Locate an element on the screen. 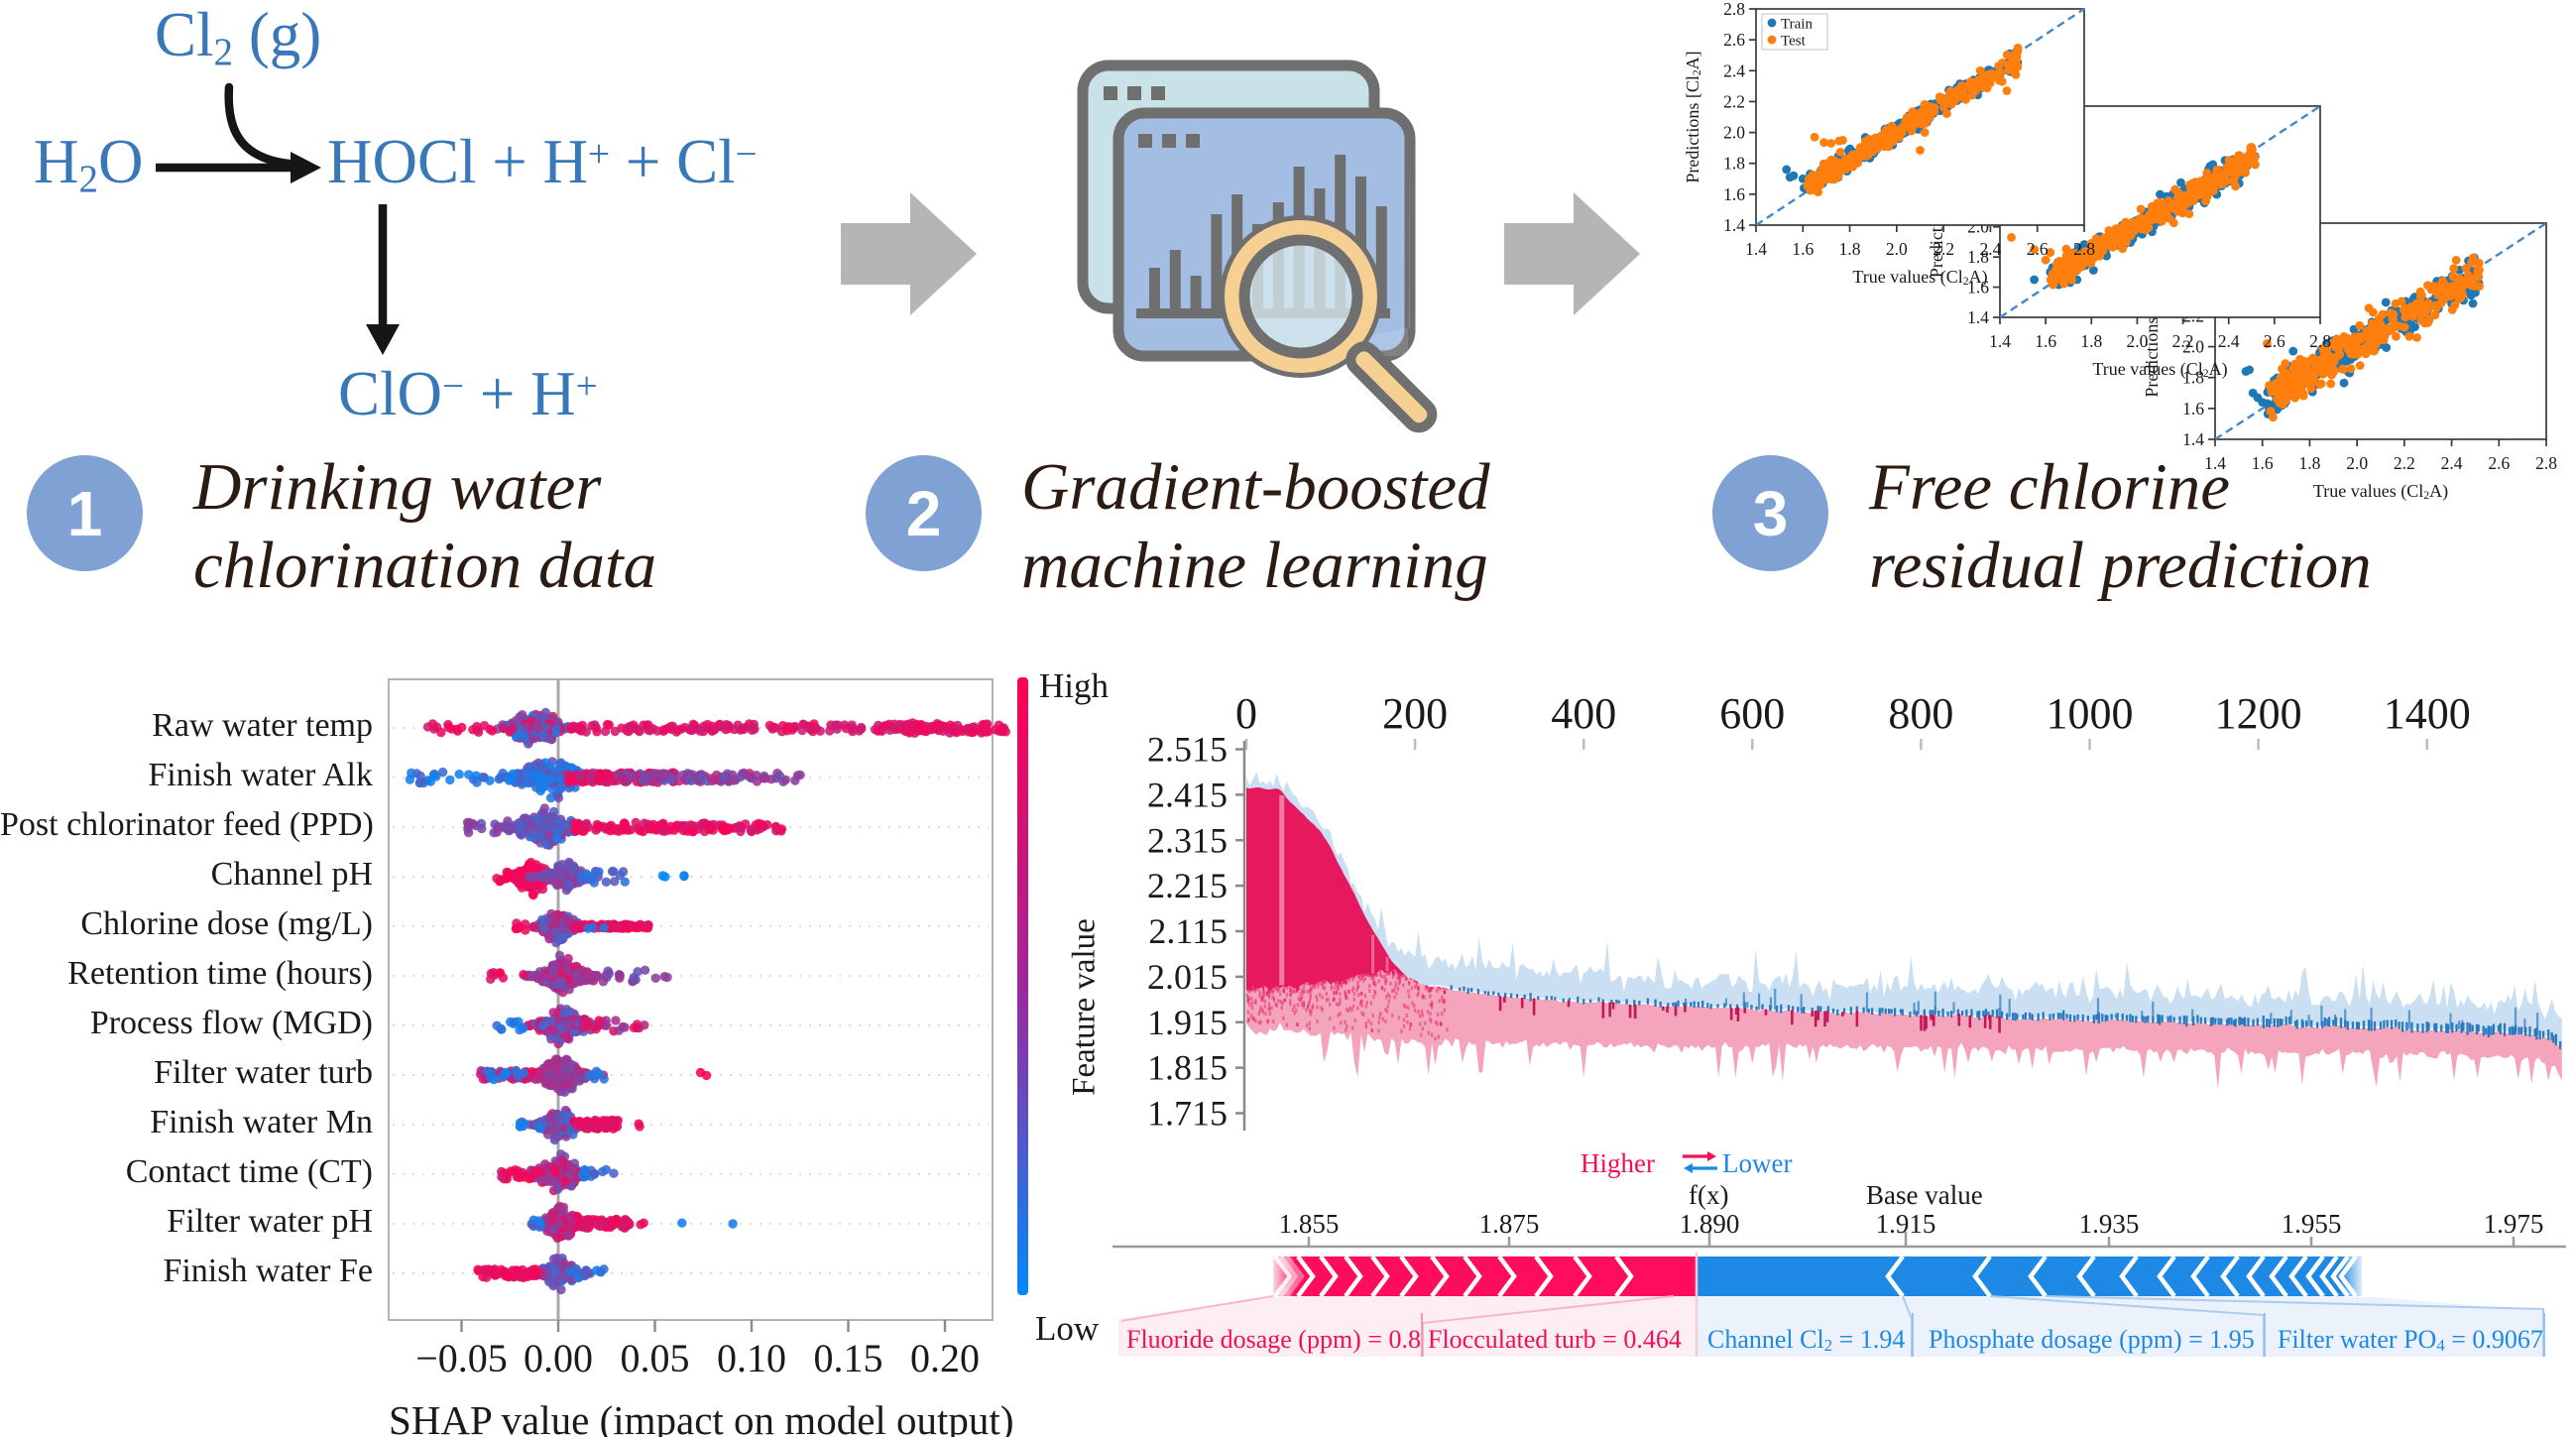 Image resolution: width=2576 pixels, height=1437 pixels. back-window-dot is located at coordinates (1110, 93).